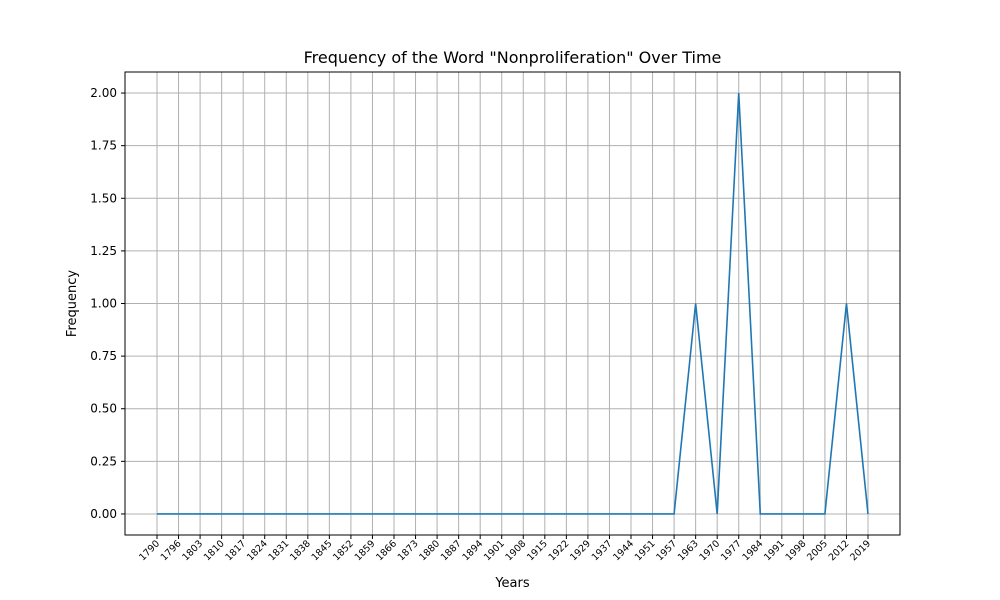 This screenshot has width=1000, height=600. I want to click on x-tick-label: 1887, so click(451, 550).